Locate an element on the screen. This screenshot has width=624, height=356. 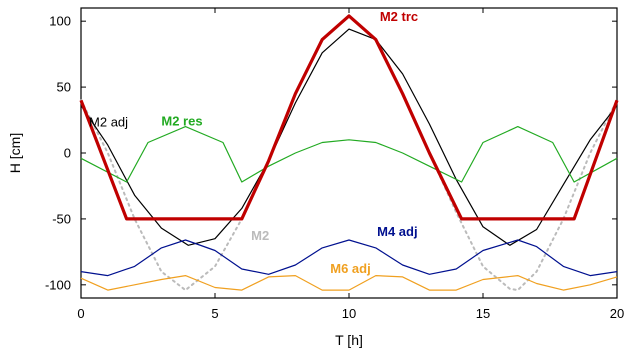
series-label-m2: M2 is located at coordinates (260, 235).